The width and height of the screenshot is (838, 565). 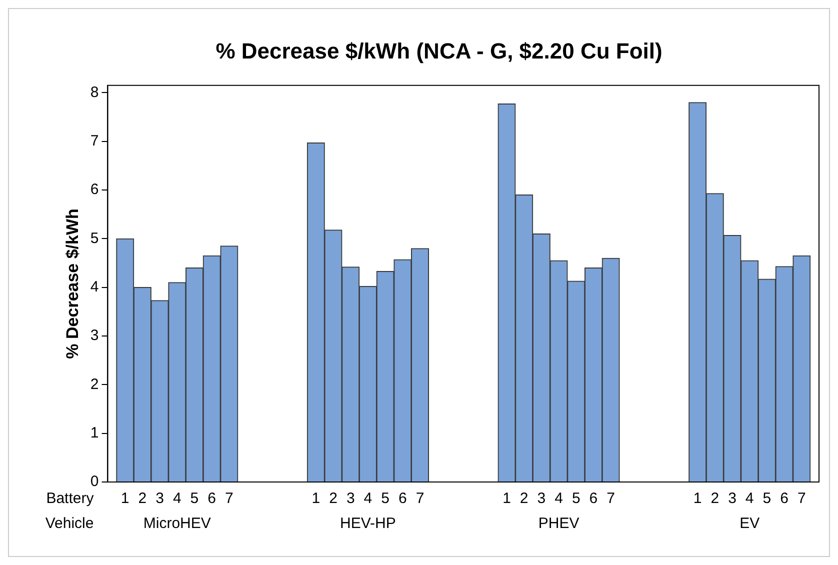 I want to click on y-tick-label: 3, so click(x=94, y=335).